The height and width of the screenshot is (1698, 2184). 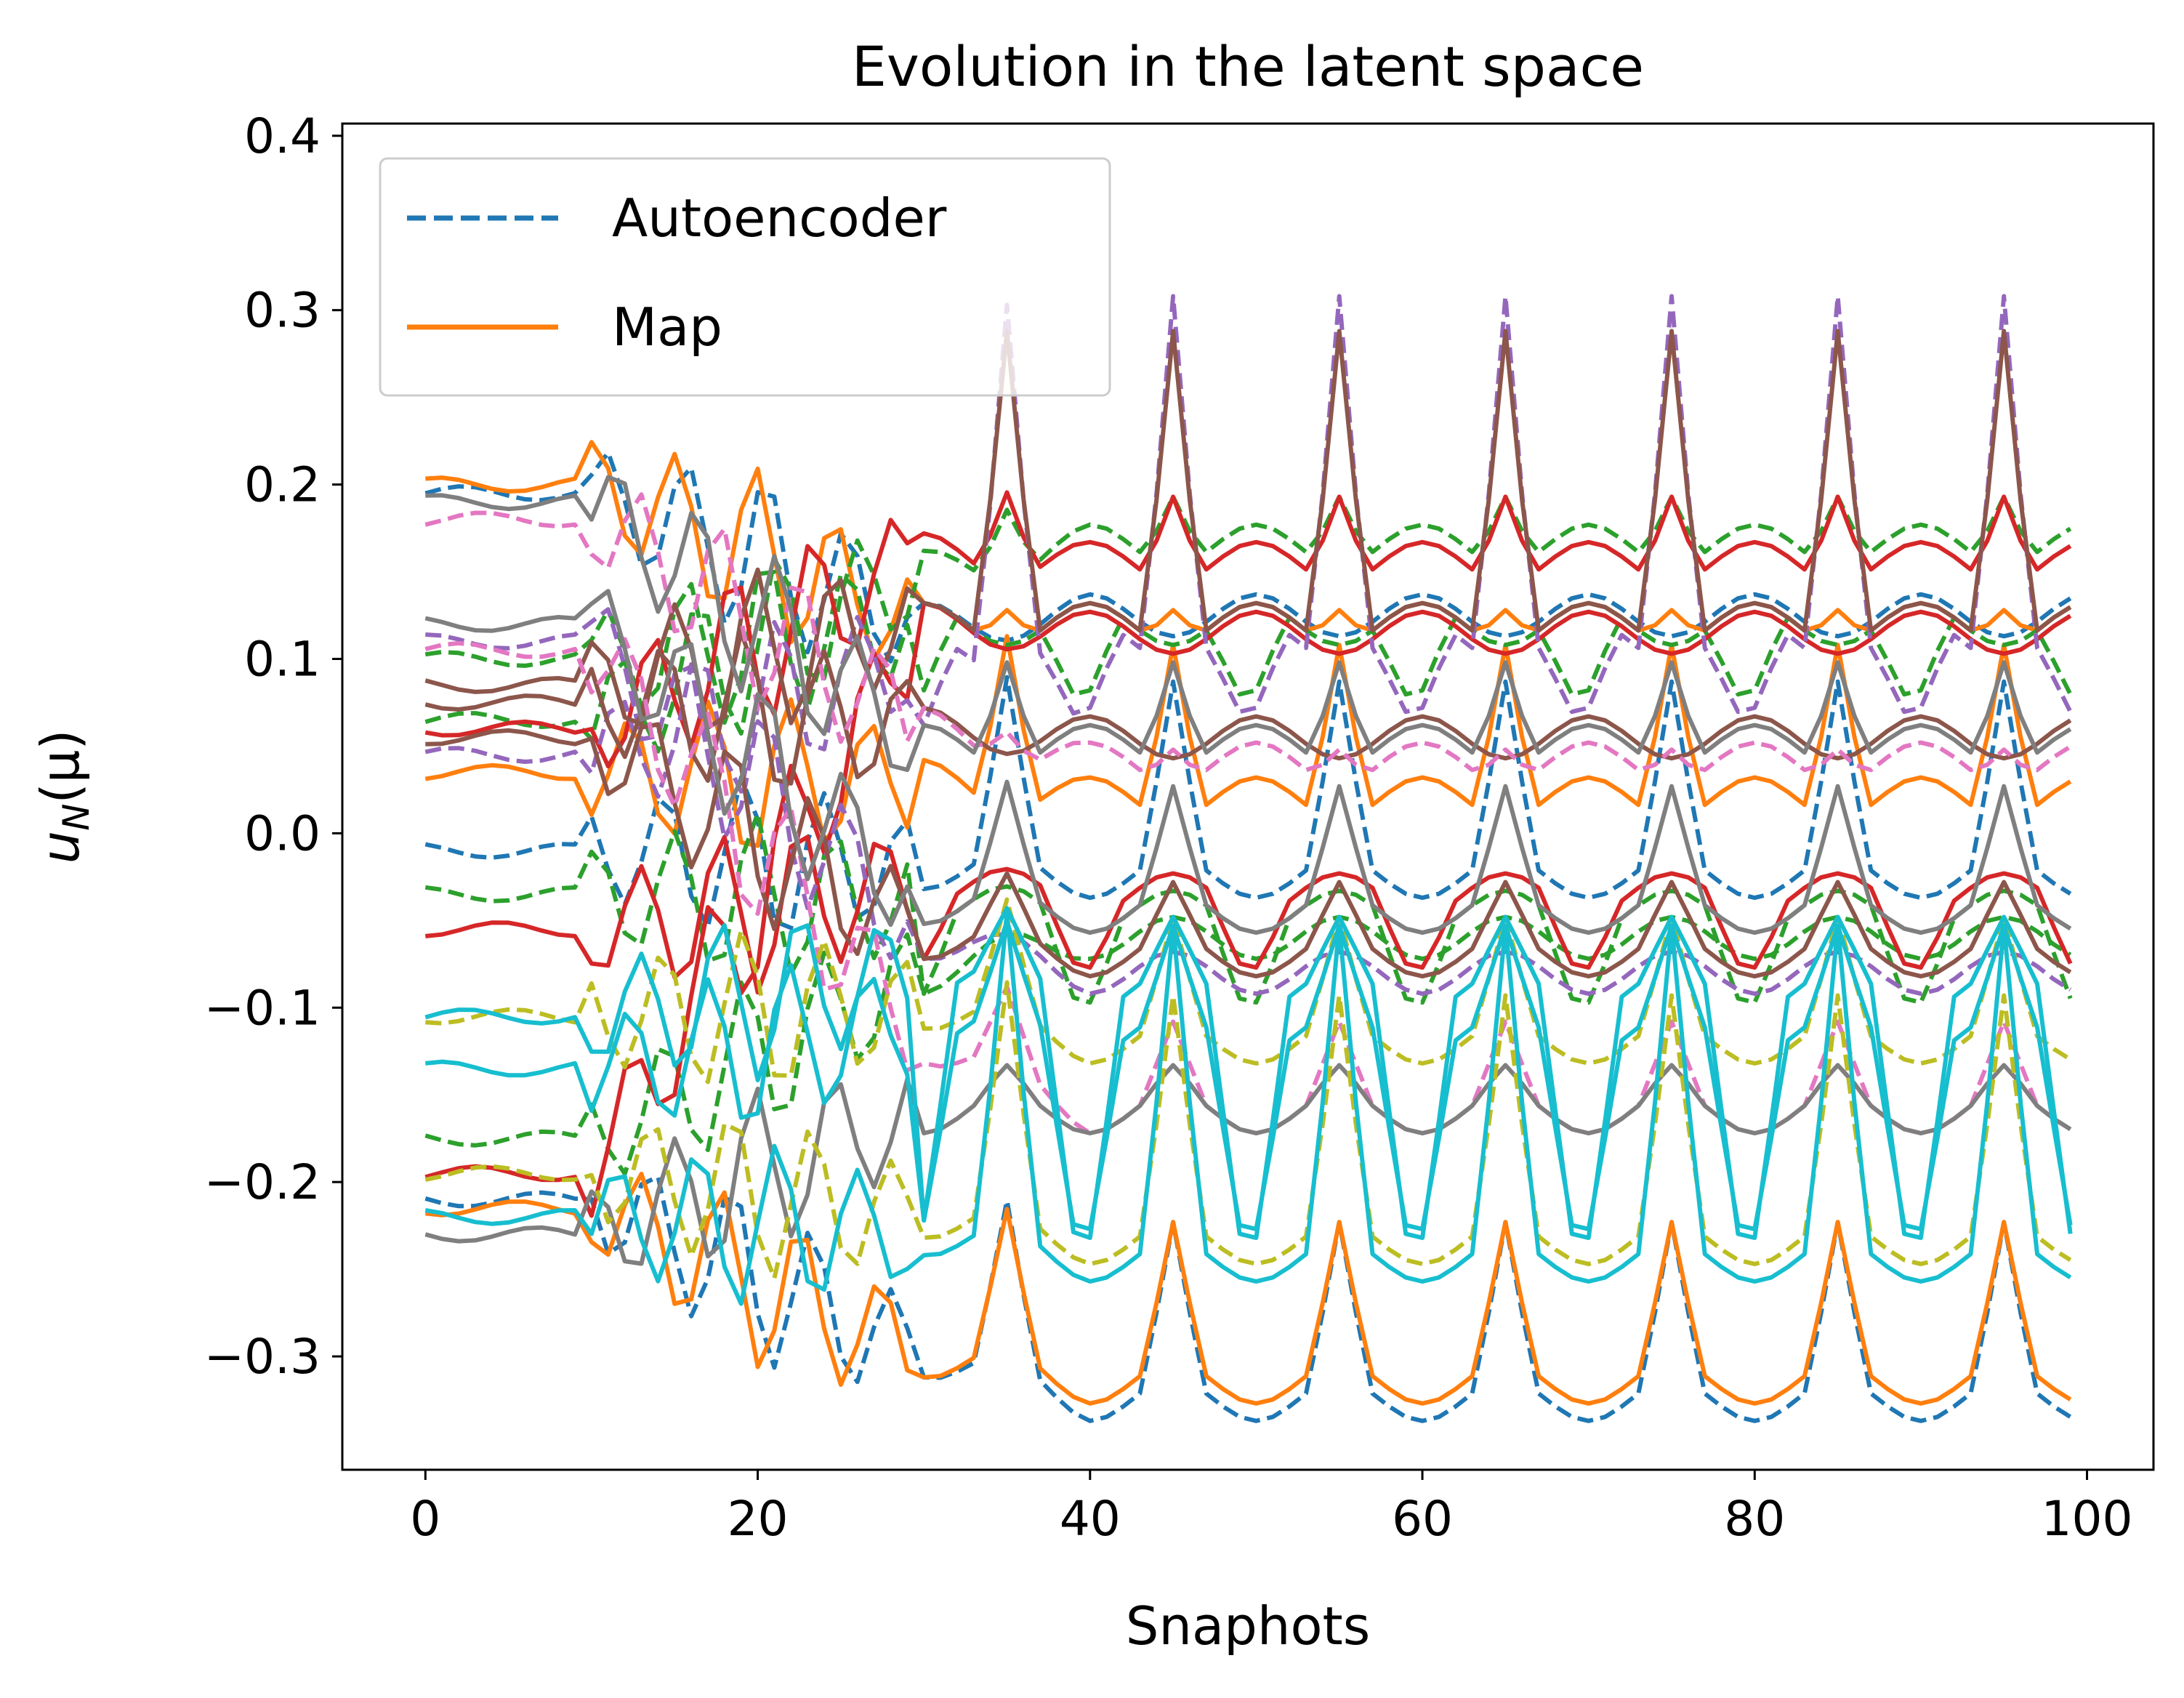 I want to click on y-axis-label: uN(μ), so click(x=64, y=796).